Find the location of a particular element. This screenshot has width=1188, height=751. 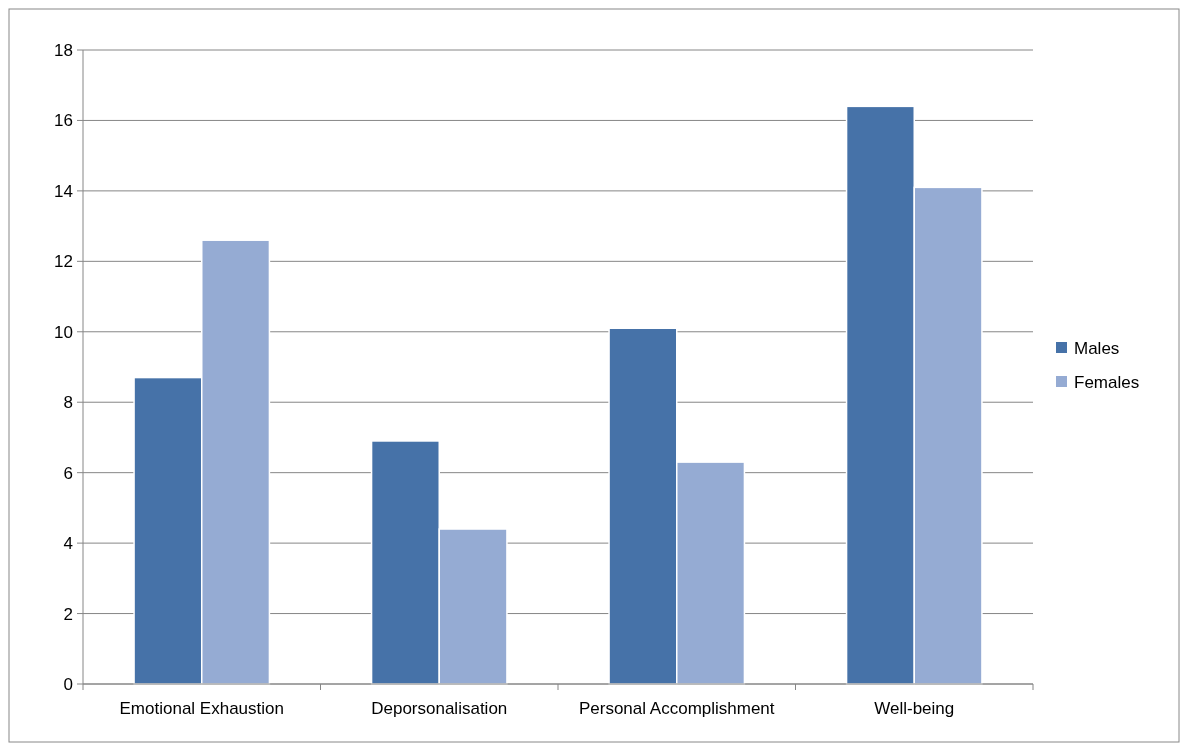

y-tick-label: 18 is located at coordinates (63, 50).